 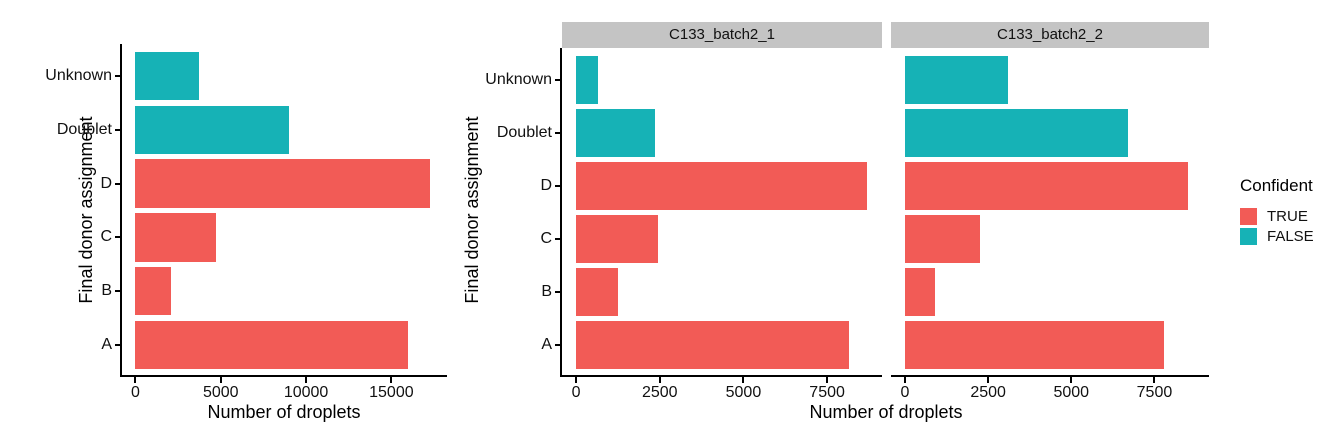 What do you see at coordinates (1248, 236) in the screenshot?
I see `legend-swatch-false-icon` at bounding box center [1248, 236].